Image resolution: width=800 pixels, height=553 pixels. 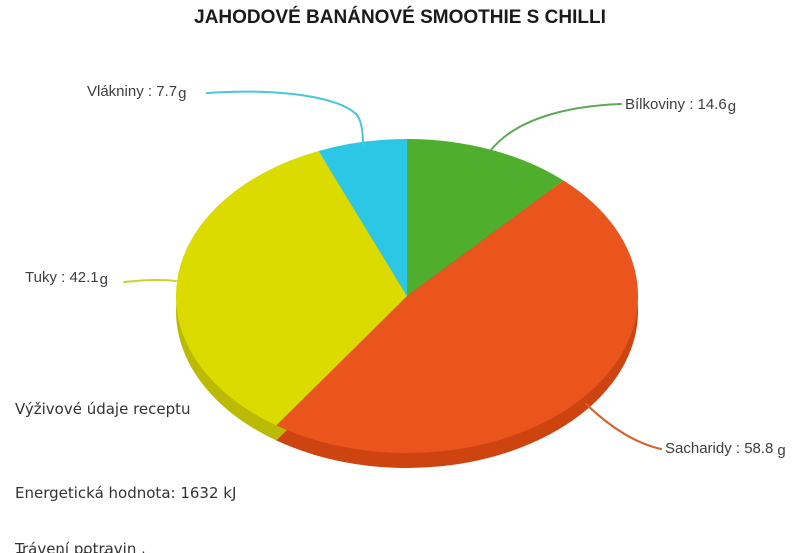 I want to click on slice-label-vlakniny: Vlákniny : 7.7g, so click(x=137, y=92).